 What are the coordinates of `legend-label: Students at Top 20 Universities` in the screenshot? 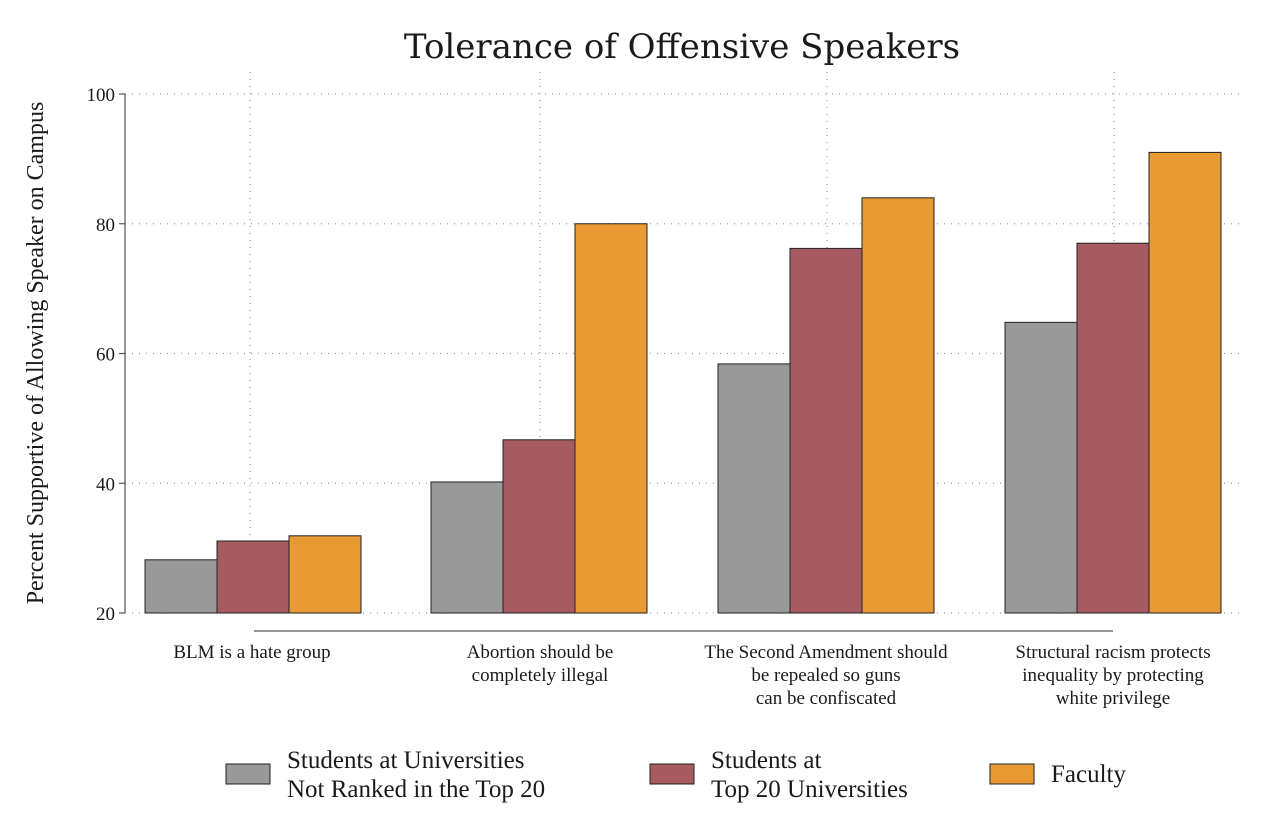 It's located at (809, 775).